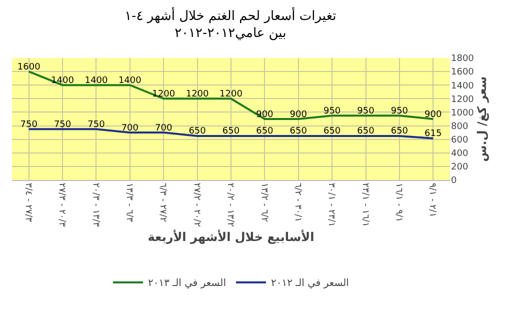  Describe the element at coordinates (462, 73) in the screenshot. I see `y-tick-label: 1600` at that location.